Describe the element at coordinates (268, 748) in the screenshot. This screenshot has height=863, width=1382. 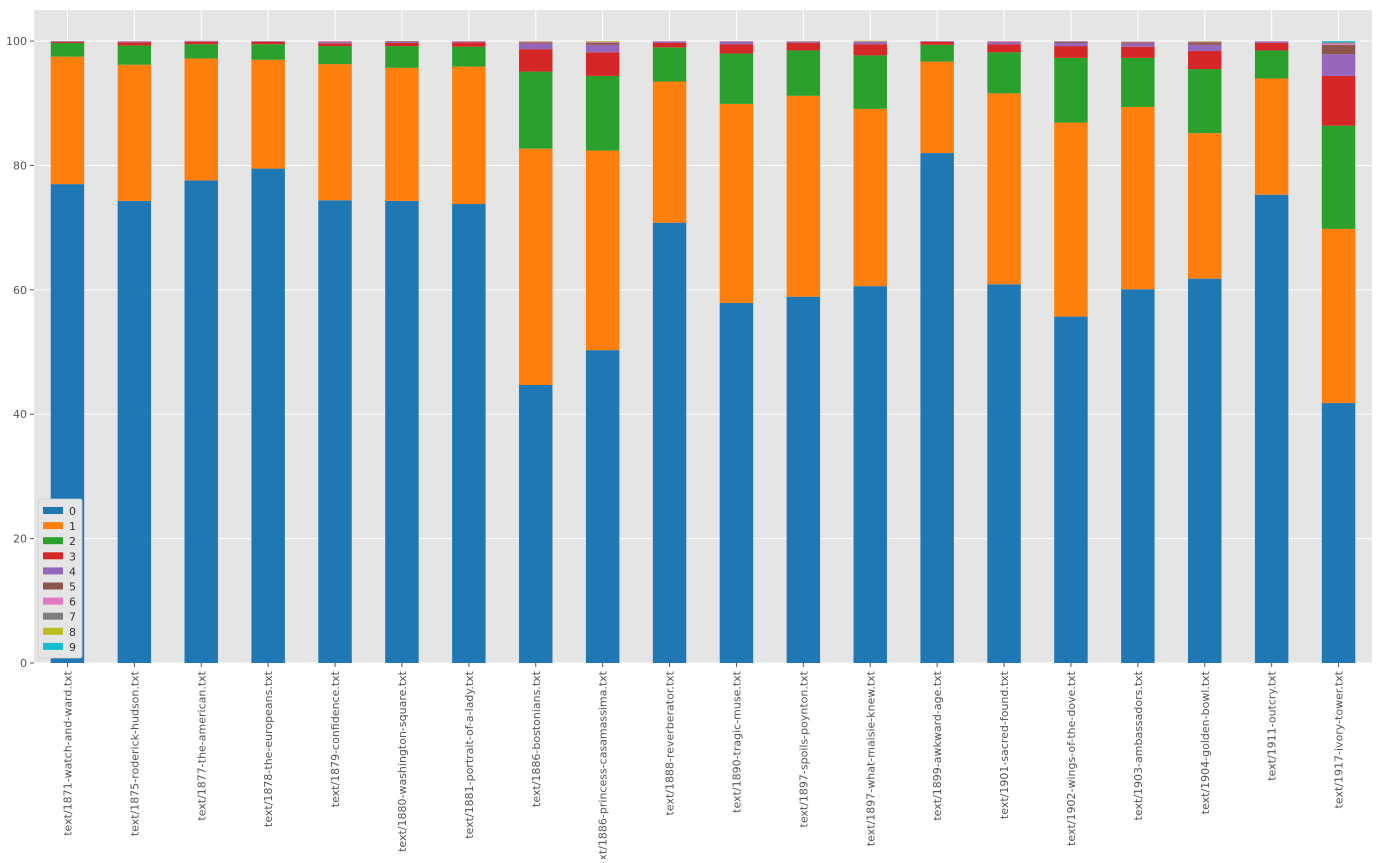
I see `x-tick-label: text/1878-the-europeans.txt` at that location.